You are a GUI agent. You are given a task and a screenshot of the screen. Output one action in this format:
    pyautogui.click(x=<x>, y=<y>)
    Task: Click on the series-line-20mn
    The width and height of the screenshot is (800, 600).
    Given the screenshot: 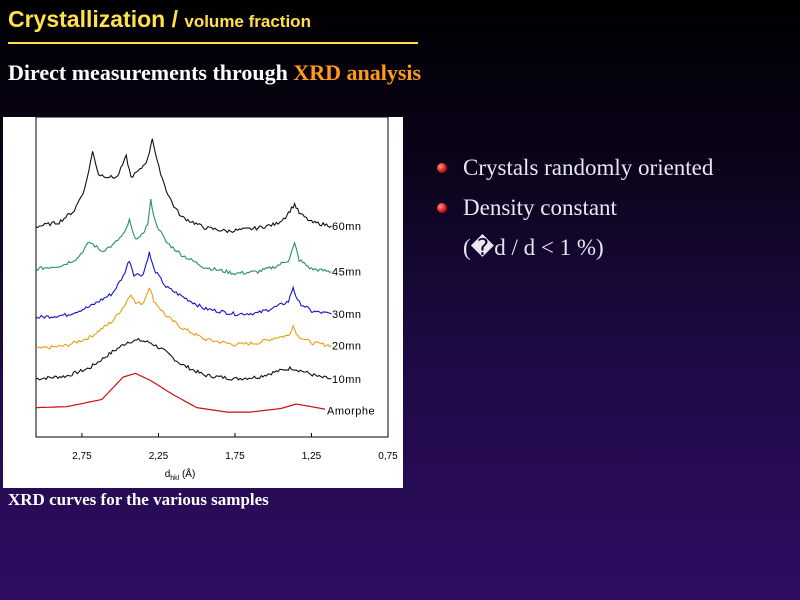 What is the action you would take?
    pyautogui.click(x=183, y=318)
    